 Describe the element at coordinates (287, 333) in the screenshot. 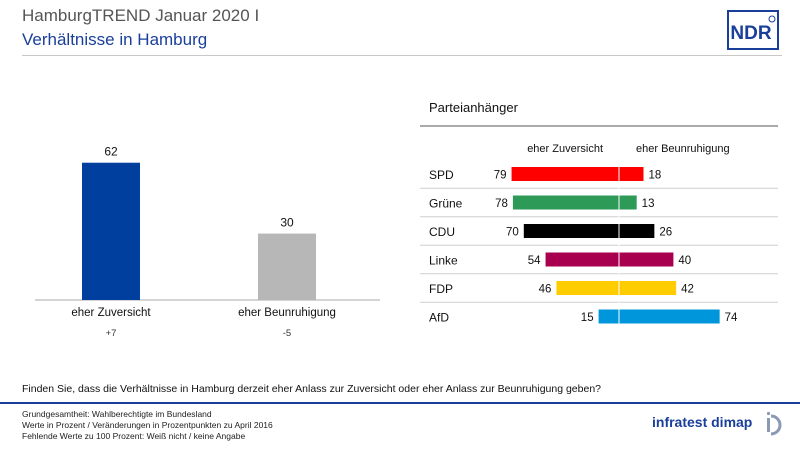

I see `change-label-beunruhigung: -5` at that location.